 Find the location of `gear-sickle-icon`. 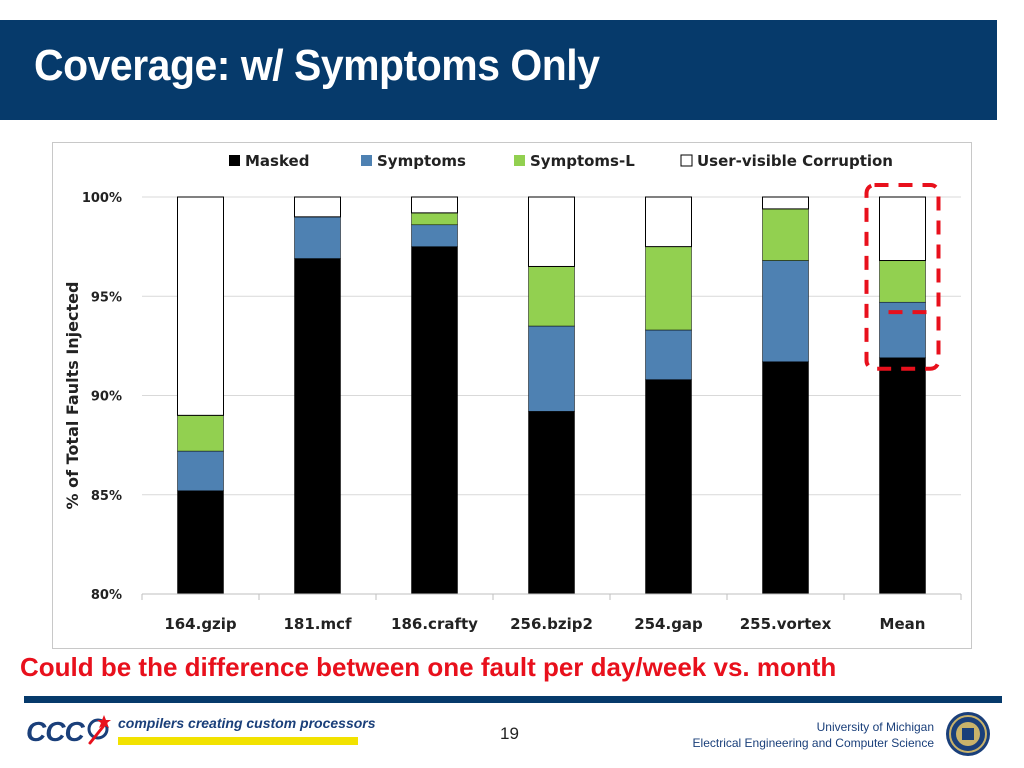

gear-sickle-icon is located at coordinates (99, 730).